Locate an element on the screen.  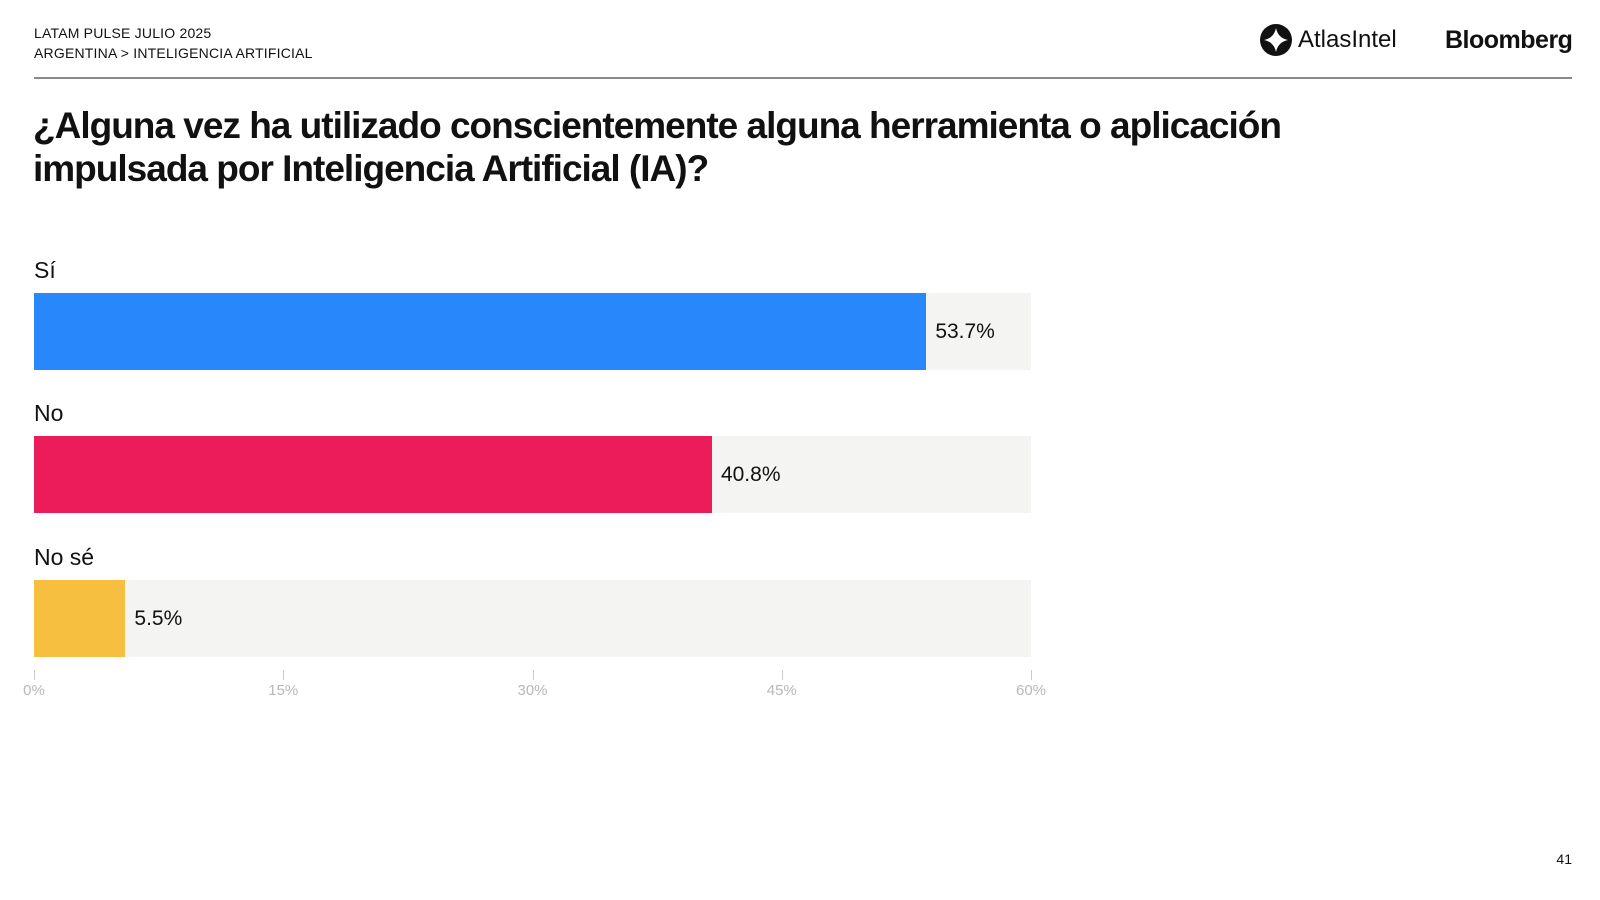
bar-track: 40.8% is located at coordinates (532, 474).